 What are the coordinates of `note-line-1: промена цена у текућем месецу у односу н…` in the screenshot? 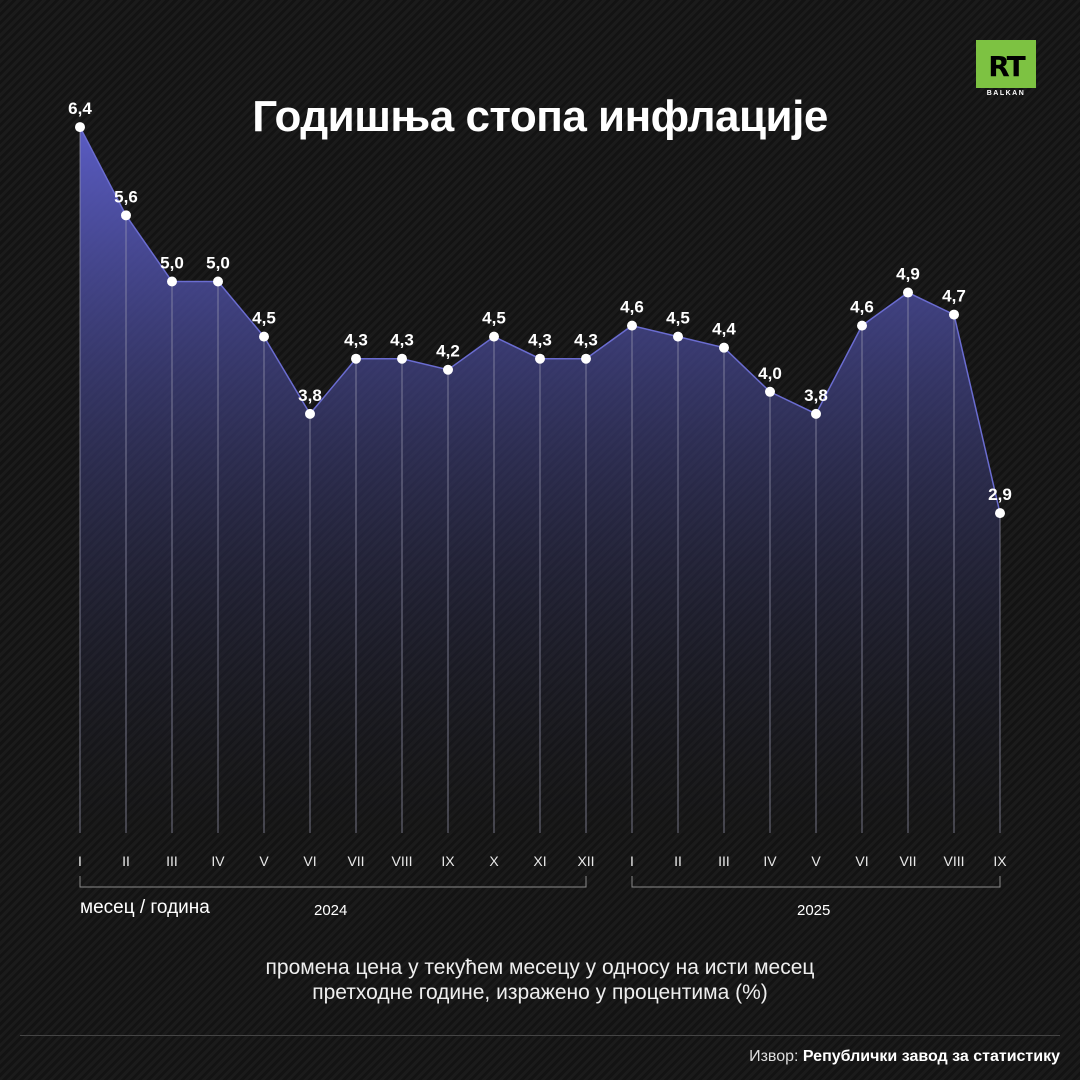 It's located at (540, 967).